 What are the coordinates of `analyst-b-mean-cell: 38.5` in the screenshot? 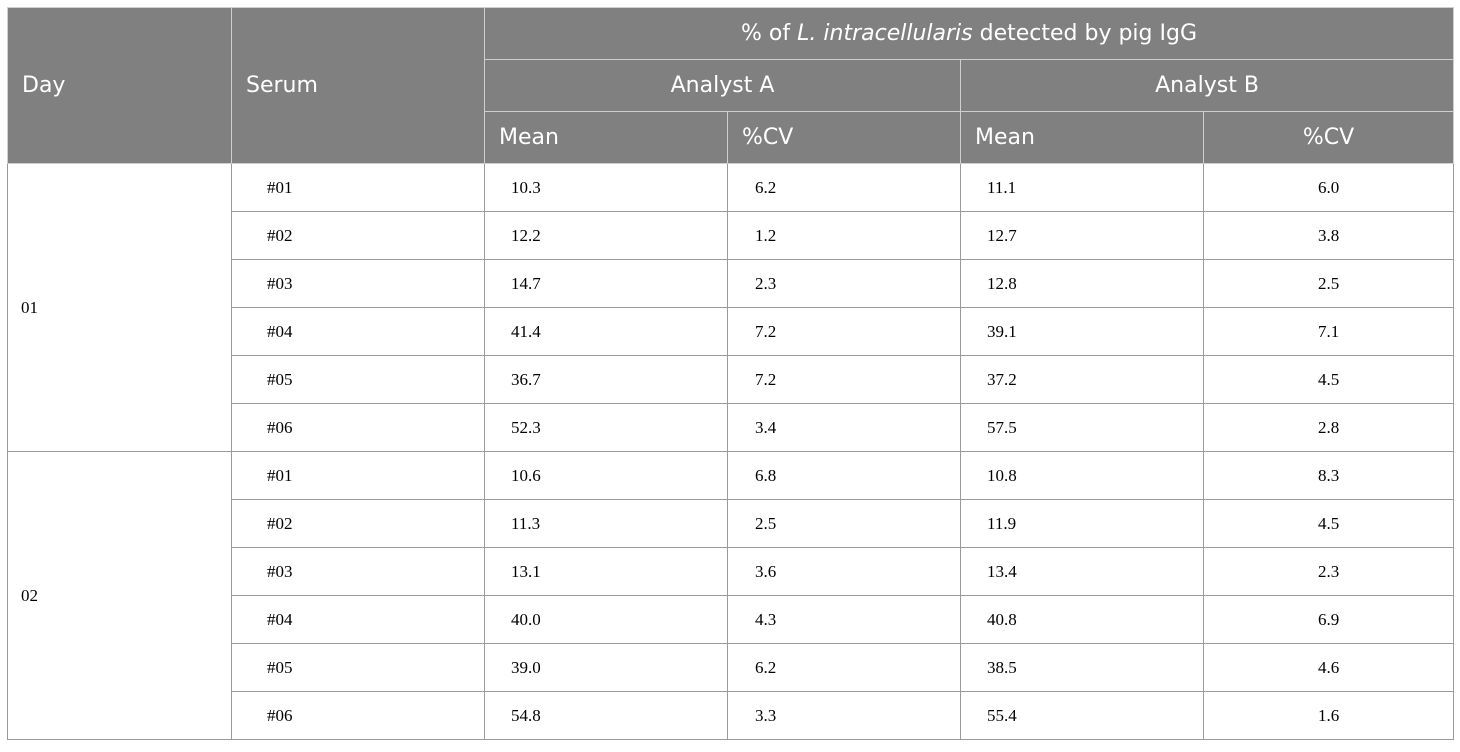 It's located at (1082, 667).